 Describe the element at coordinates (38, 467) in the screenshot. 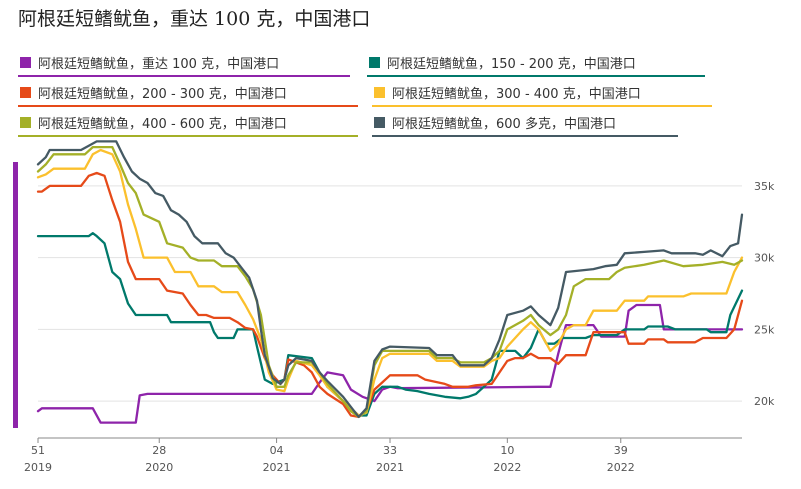

I see `x-tick-year: 2019` at that location.